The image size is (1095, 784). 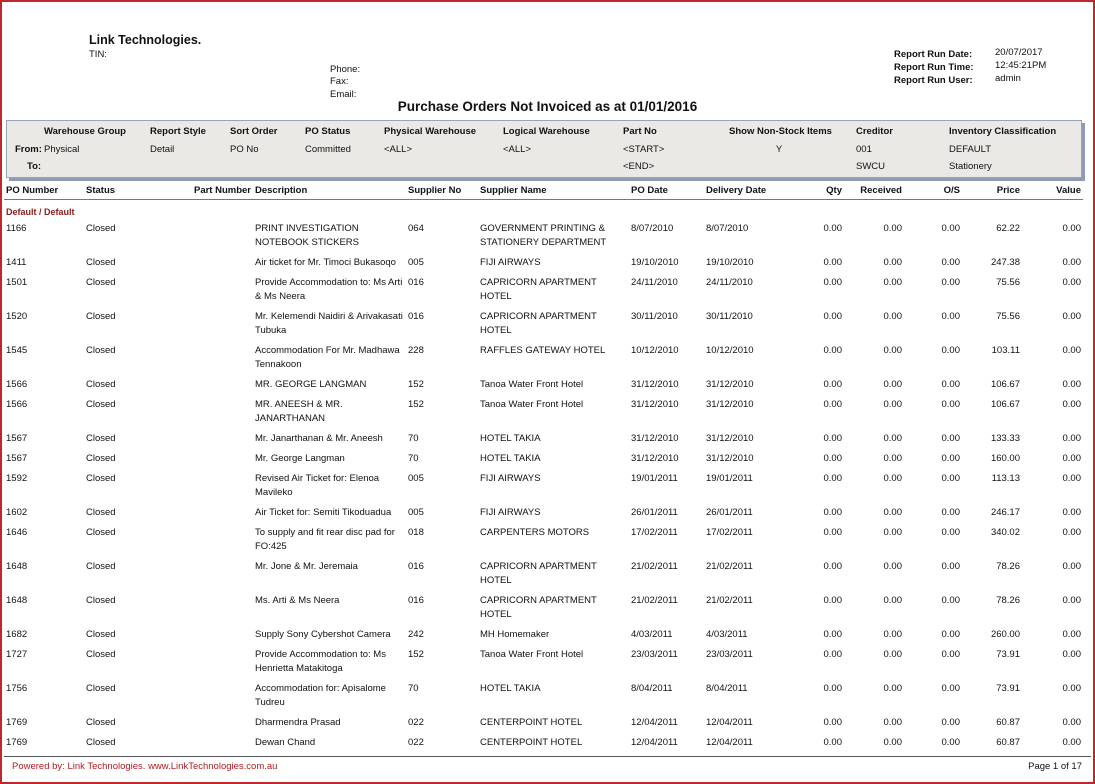 I want to click on column-header: Status, so click(x=132, y=191).